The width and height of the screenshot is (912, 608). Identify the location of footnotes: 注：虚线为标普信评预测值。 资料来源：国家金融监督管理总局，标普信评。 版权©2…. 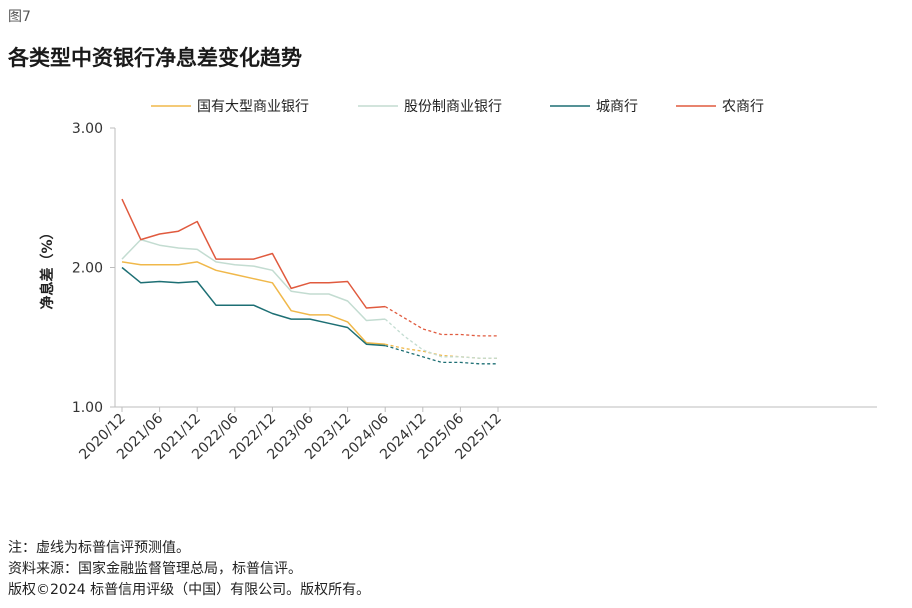
(189, 569).